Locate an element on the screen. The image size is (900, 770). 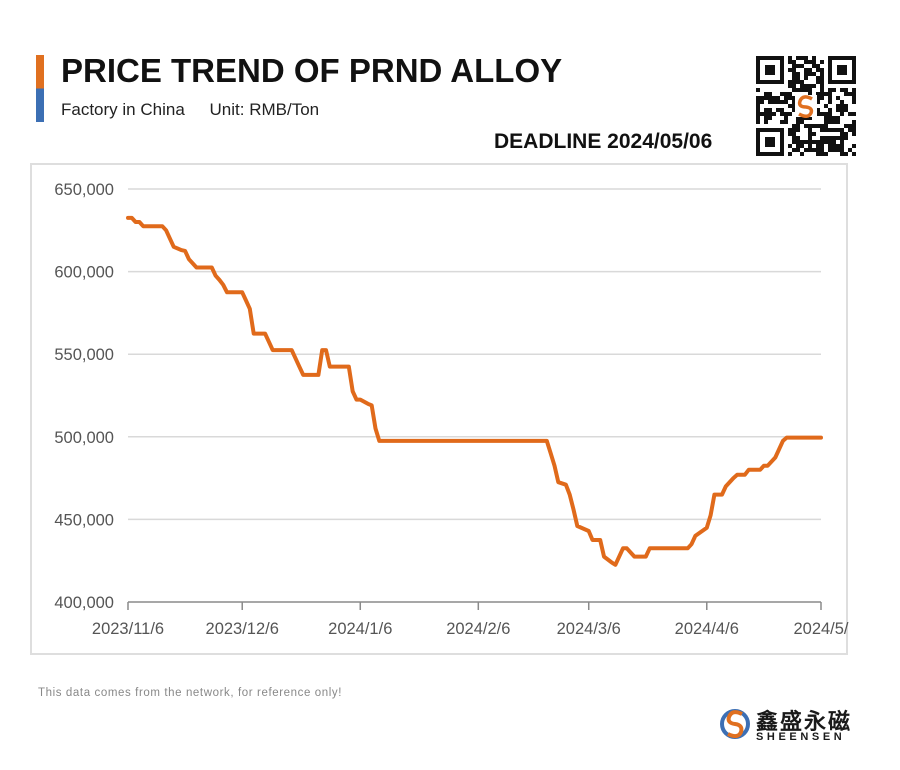
y-tick-label: 450,000 is located at coordinates (84, 520).